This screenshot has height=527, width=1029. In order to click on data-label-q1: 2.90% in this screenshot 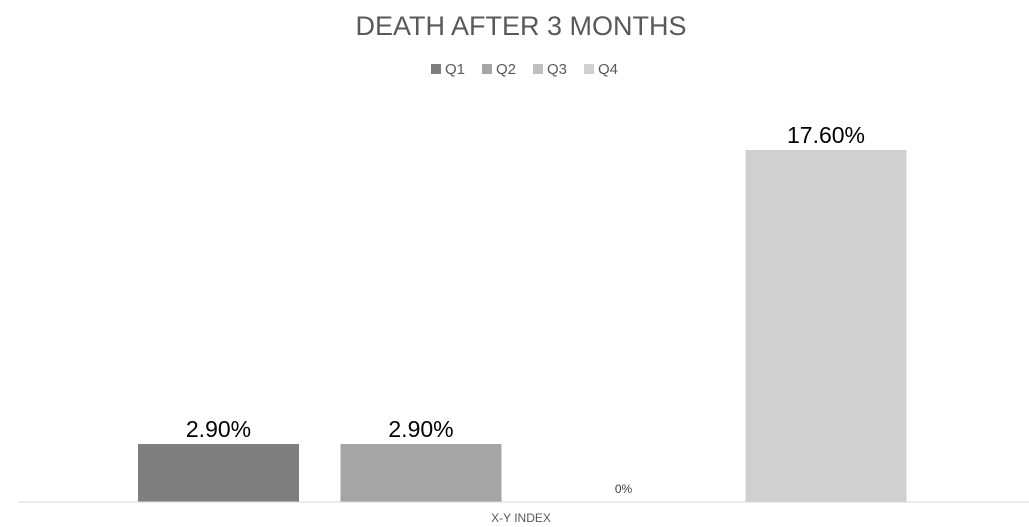, I will do `click(218, 429)`.